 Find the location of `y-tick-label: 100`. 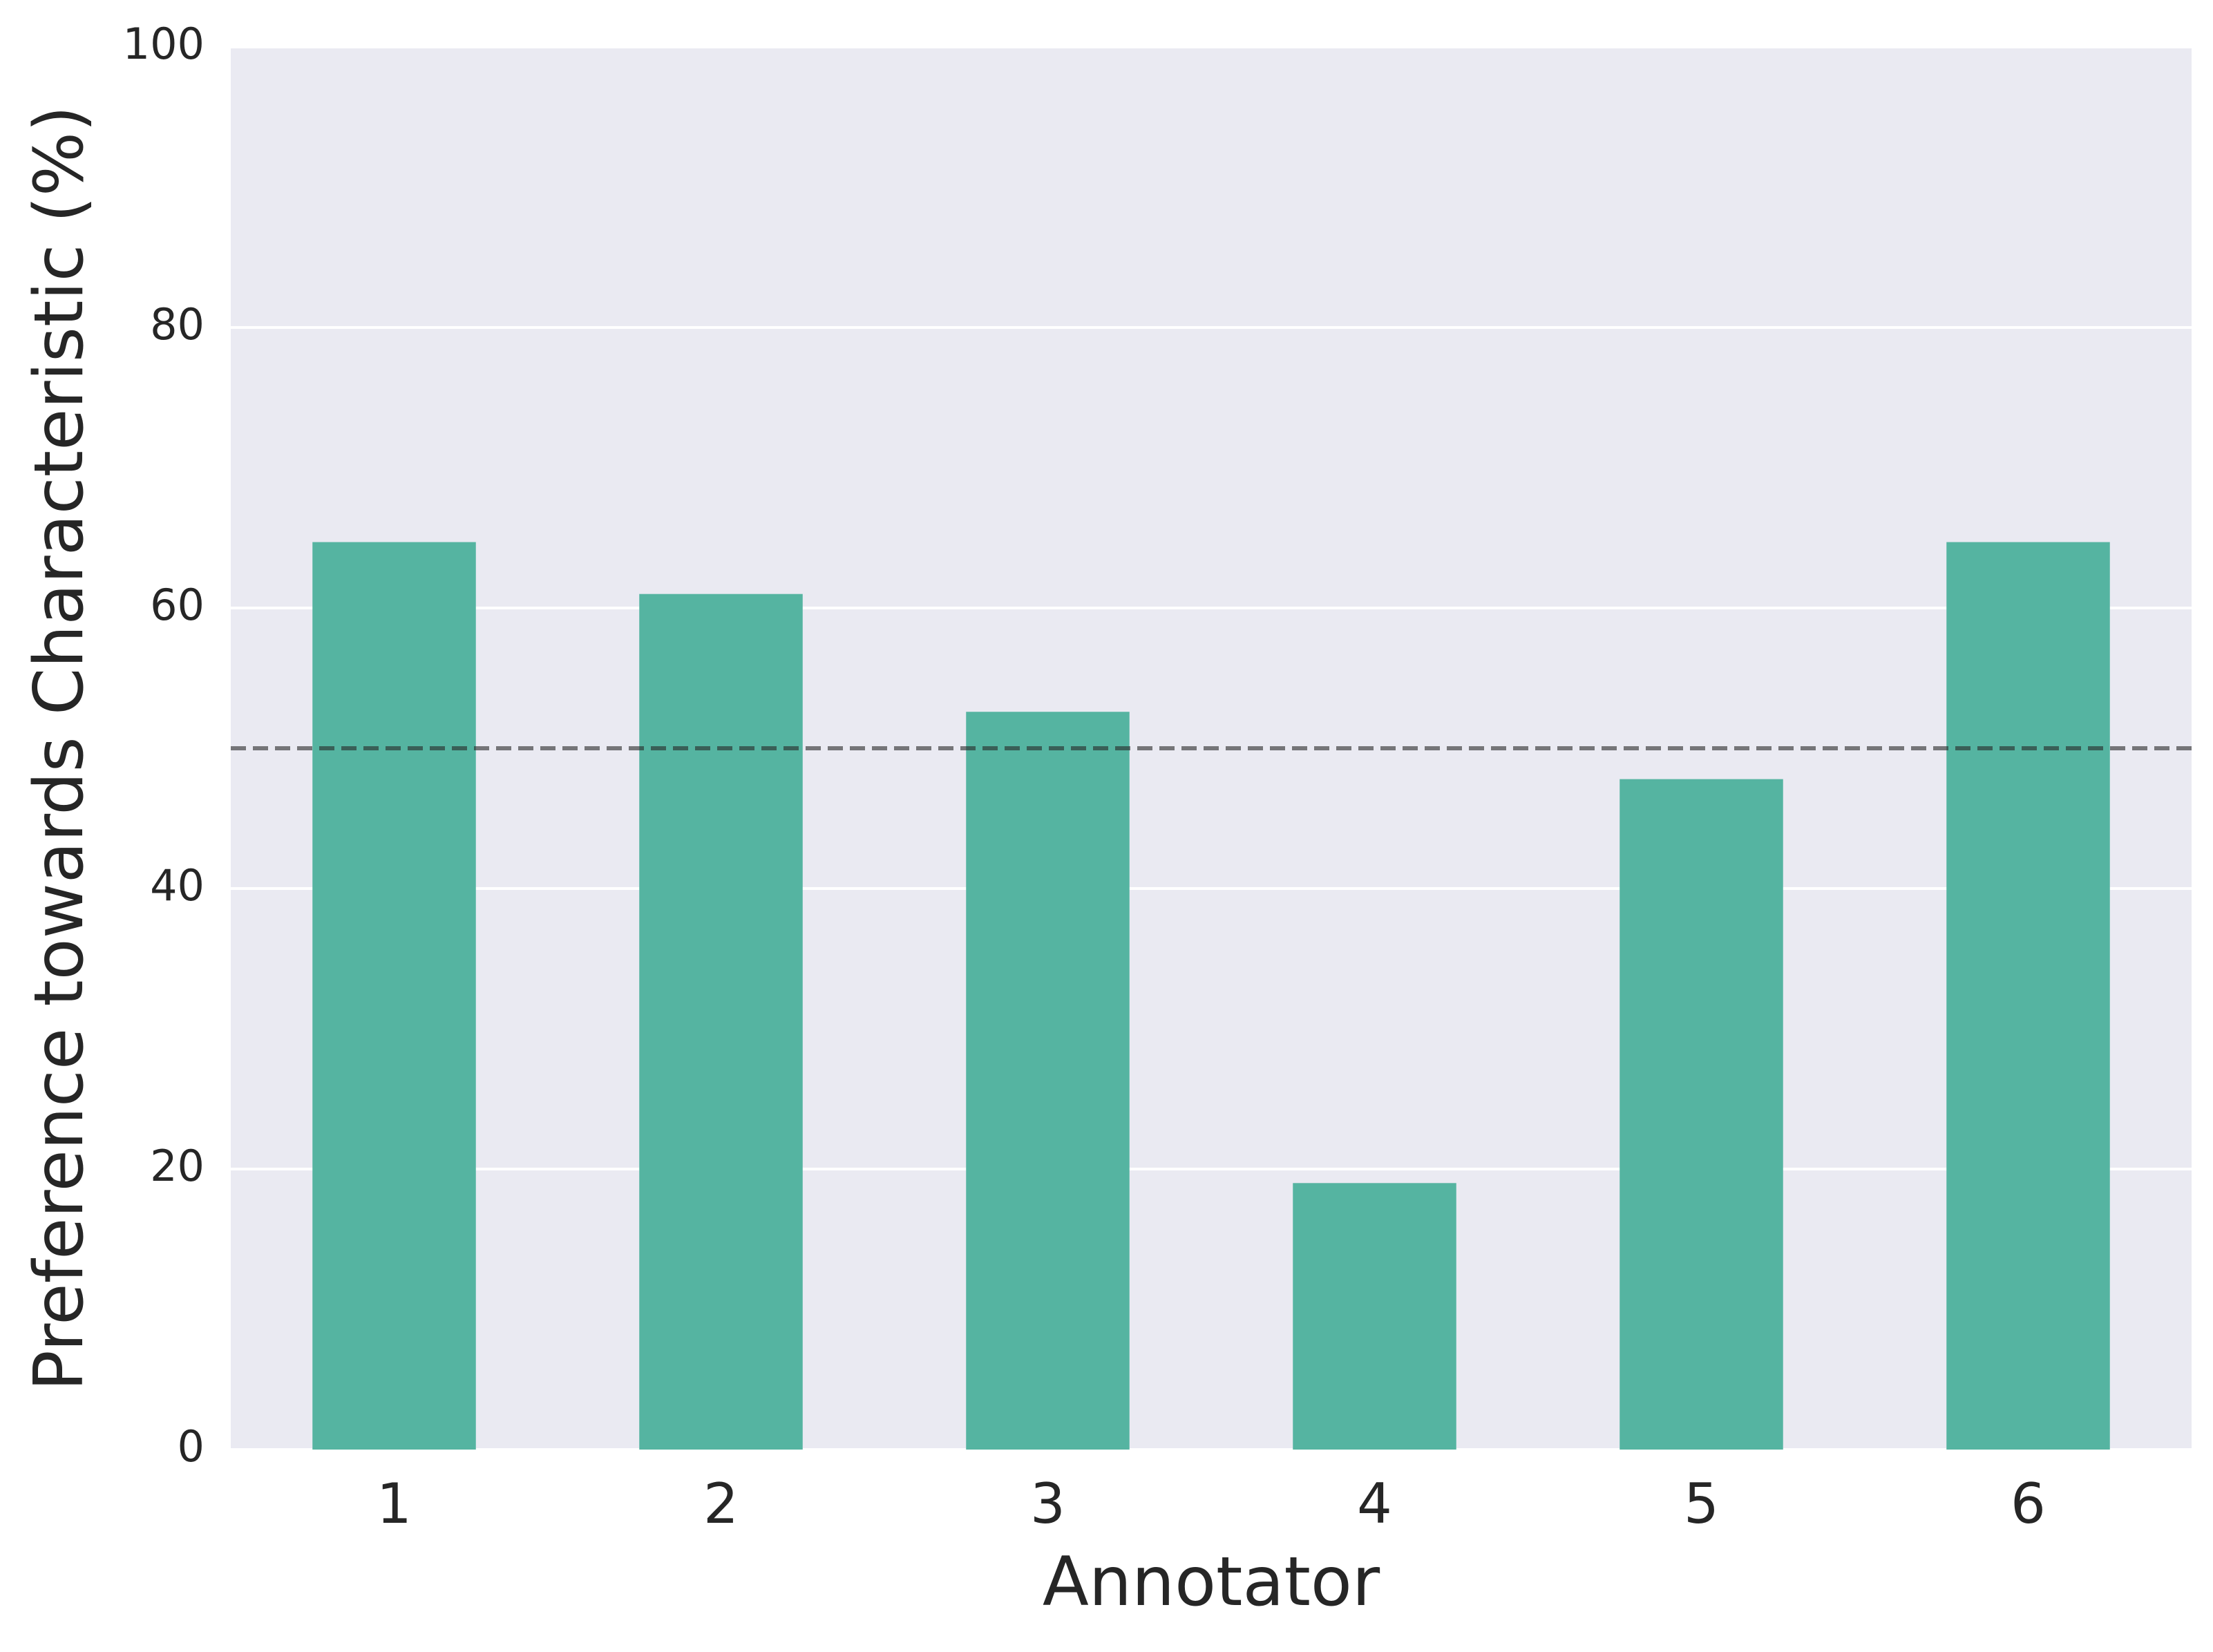

y-tick-label: 100 is located at coordinates (164, 44).